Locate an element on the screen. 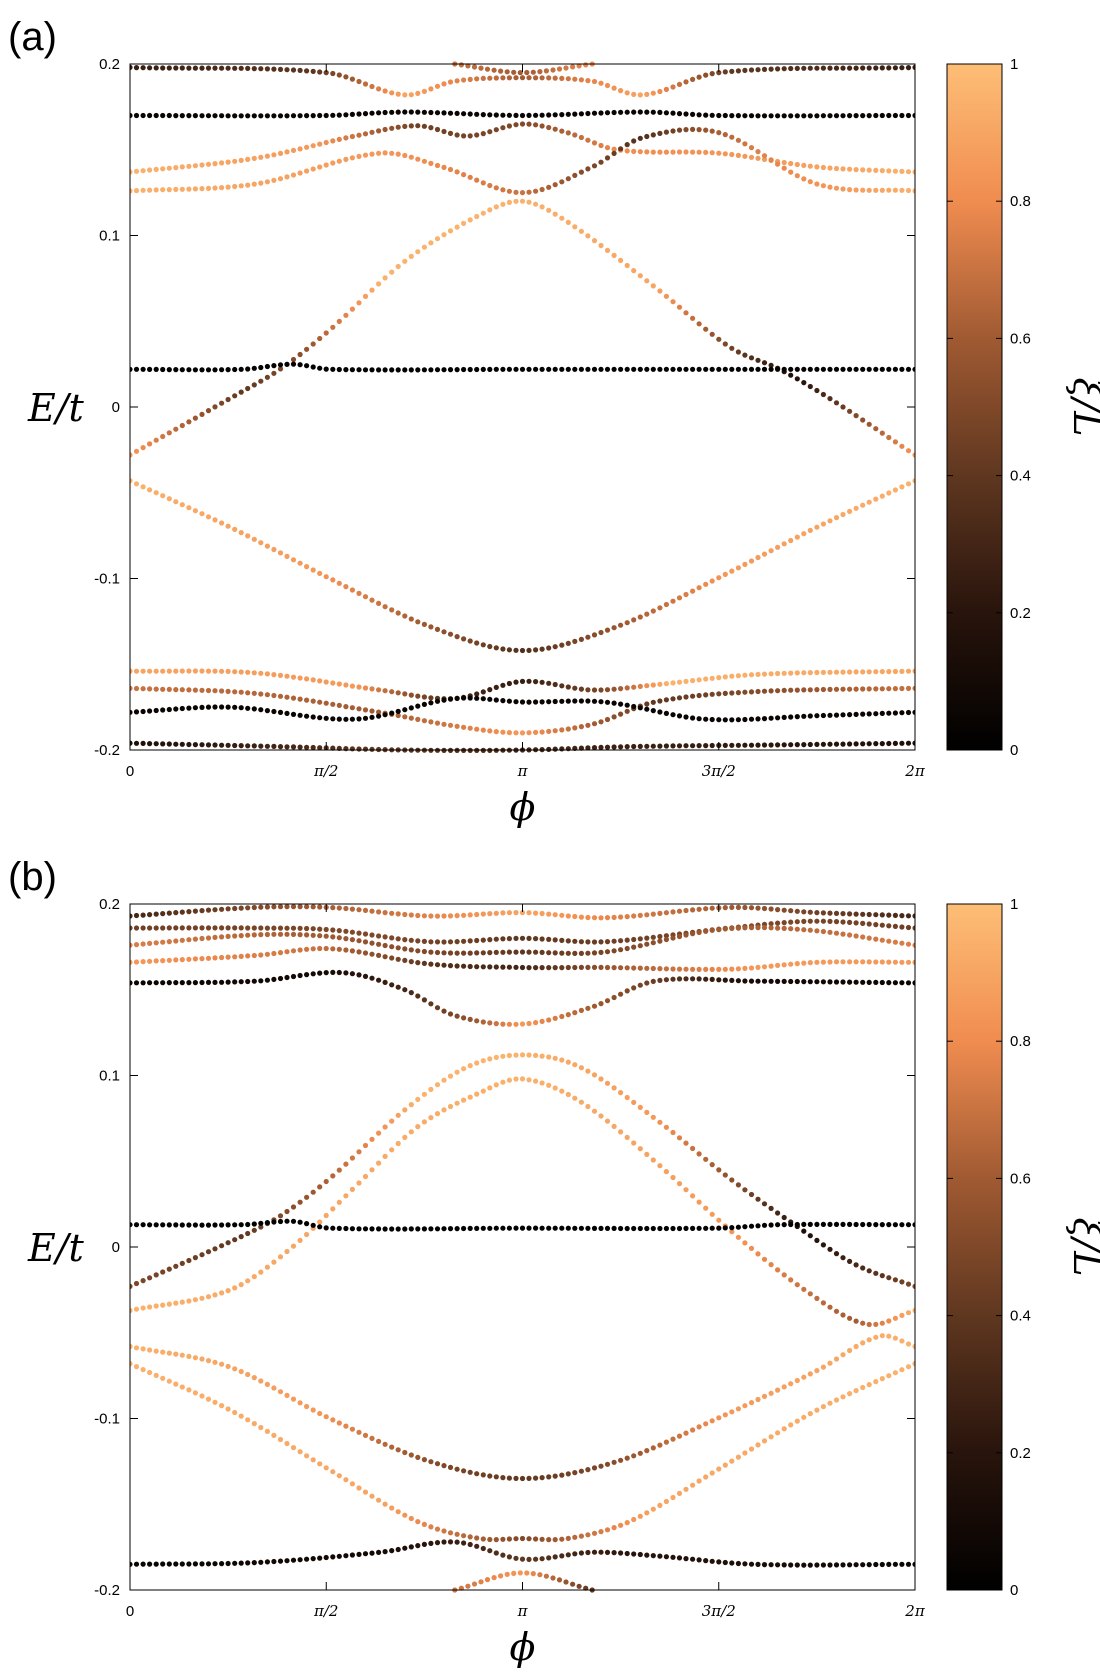 Image resolution: width=1100 pixels, height=1680 pixels. colorbar is located at coordinates (974, 407).